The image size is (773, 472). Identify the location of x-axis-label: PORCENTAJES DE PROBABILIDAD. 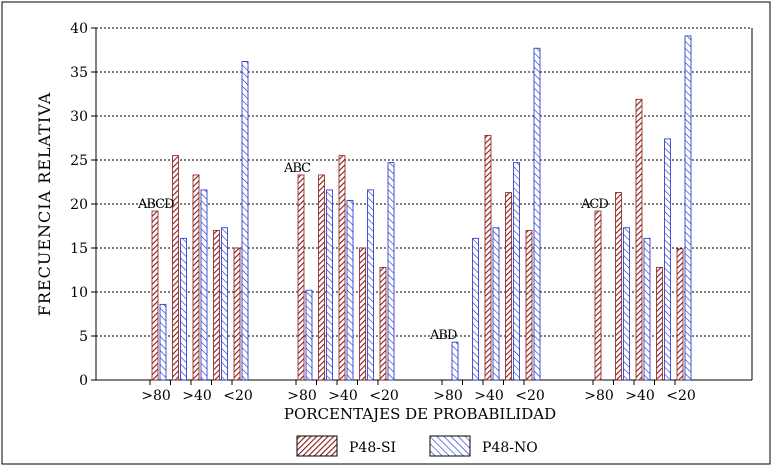
(420, 414).